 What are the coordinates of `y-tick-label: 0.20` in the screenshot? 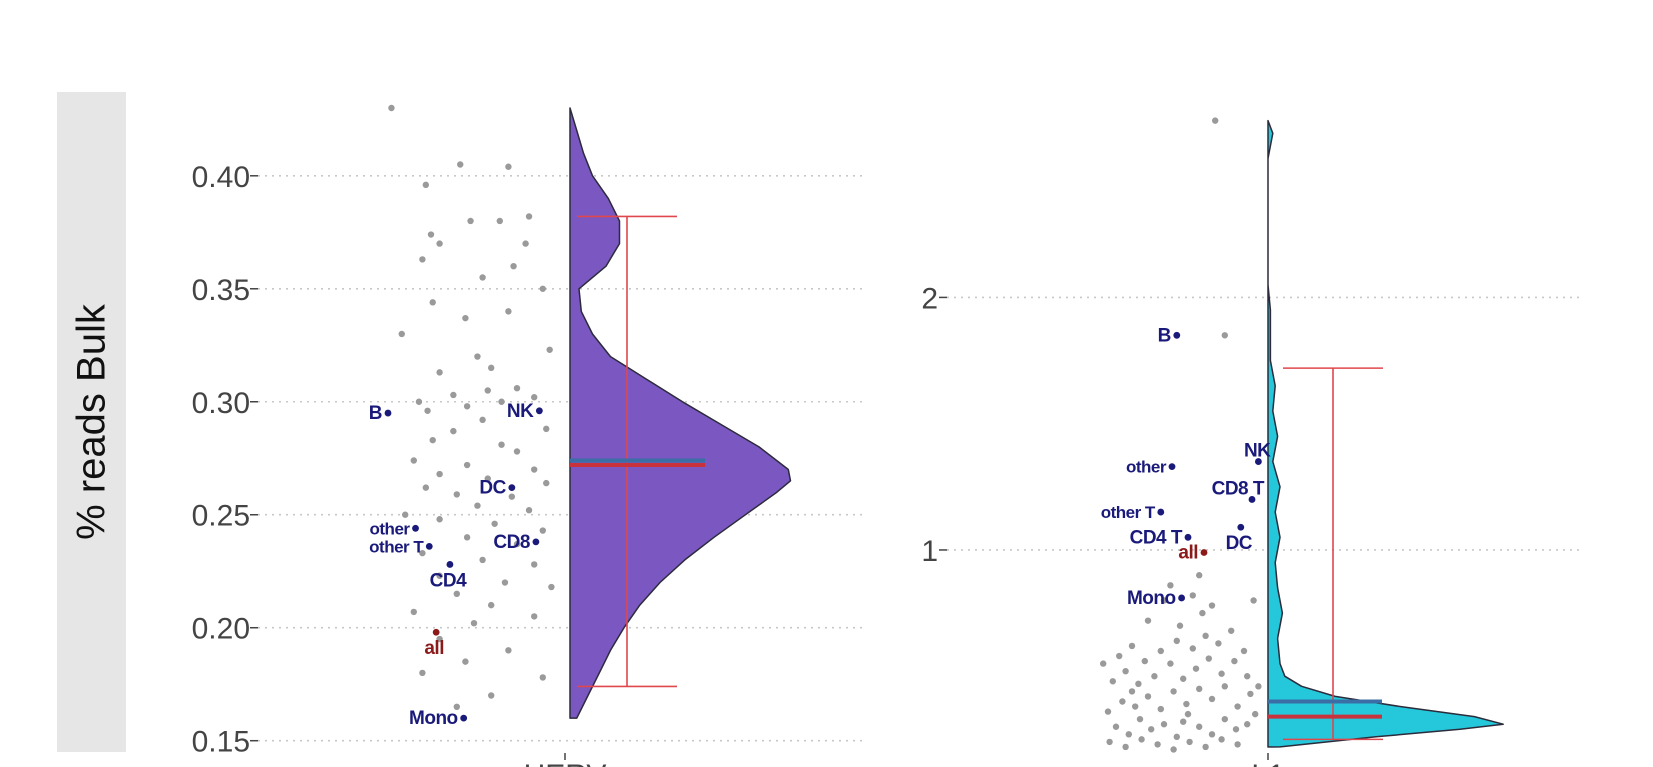 It's located at (221, 629).